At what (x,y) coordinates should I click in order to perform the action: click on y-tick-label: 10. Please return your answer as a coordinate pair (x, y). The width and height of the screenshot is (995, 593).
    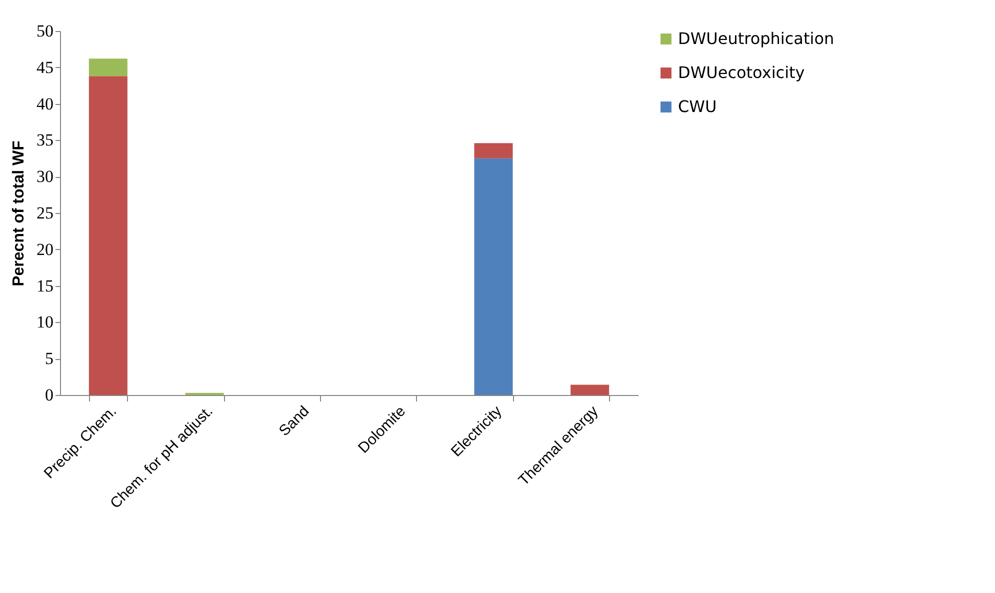
    Looking at the image, I should click on (45, 322).